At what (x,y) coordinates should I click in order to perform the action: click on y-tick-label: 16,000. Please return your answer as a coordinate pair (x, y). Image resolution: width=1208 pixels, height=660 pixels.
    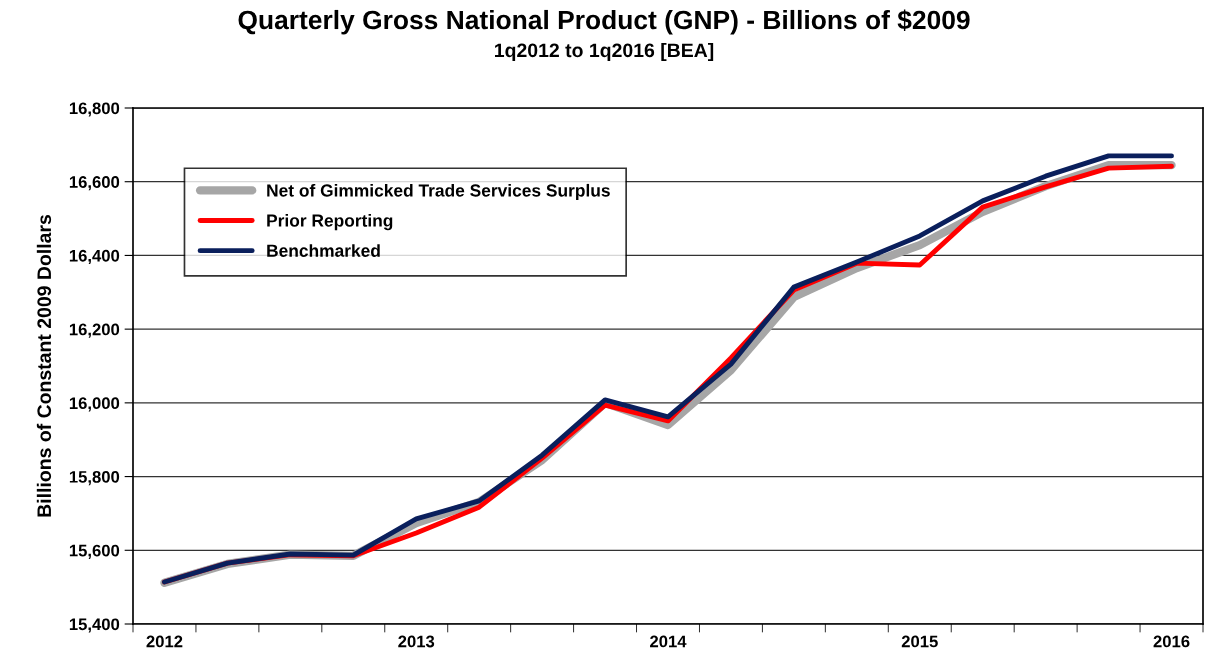
    Looking at the image, I should click on (94, 404).